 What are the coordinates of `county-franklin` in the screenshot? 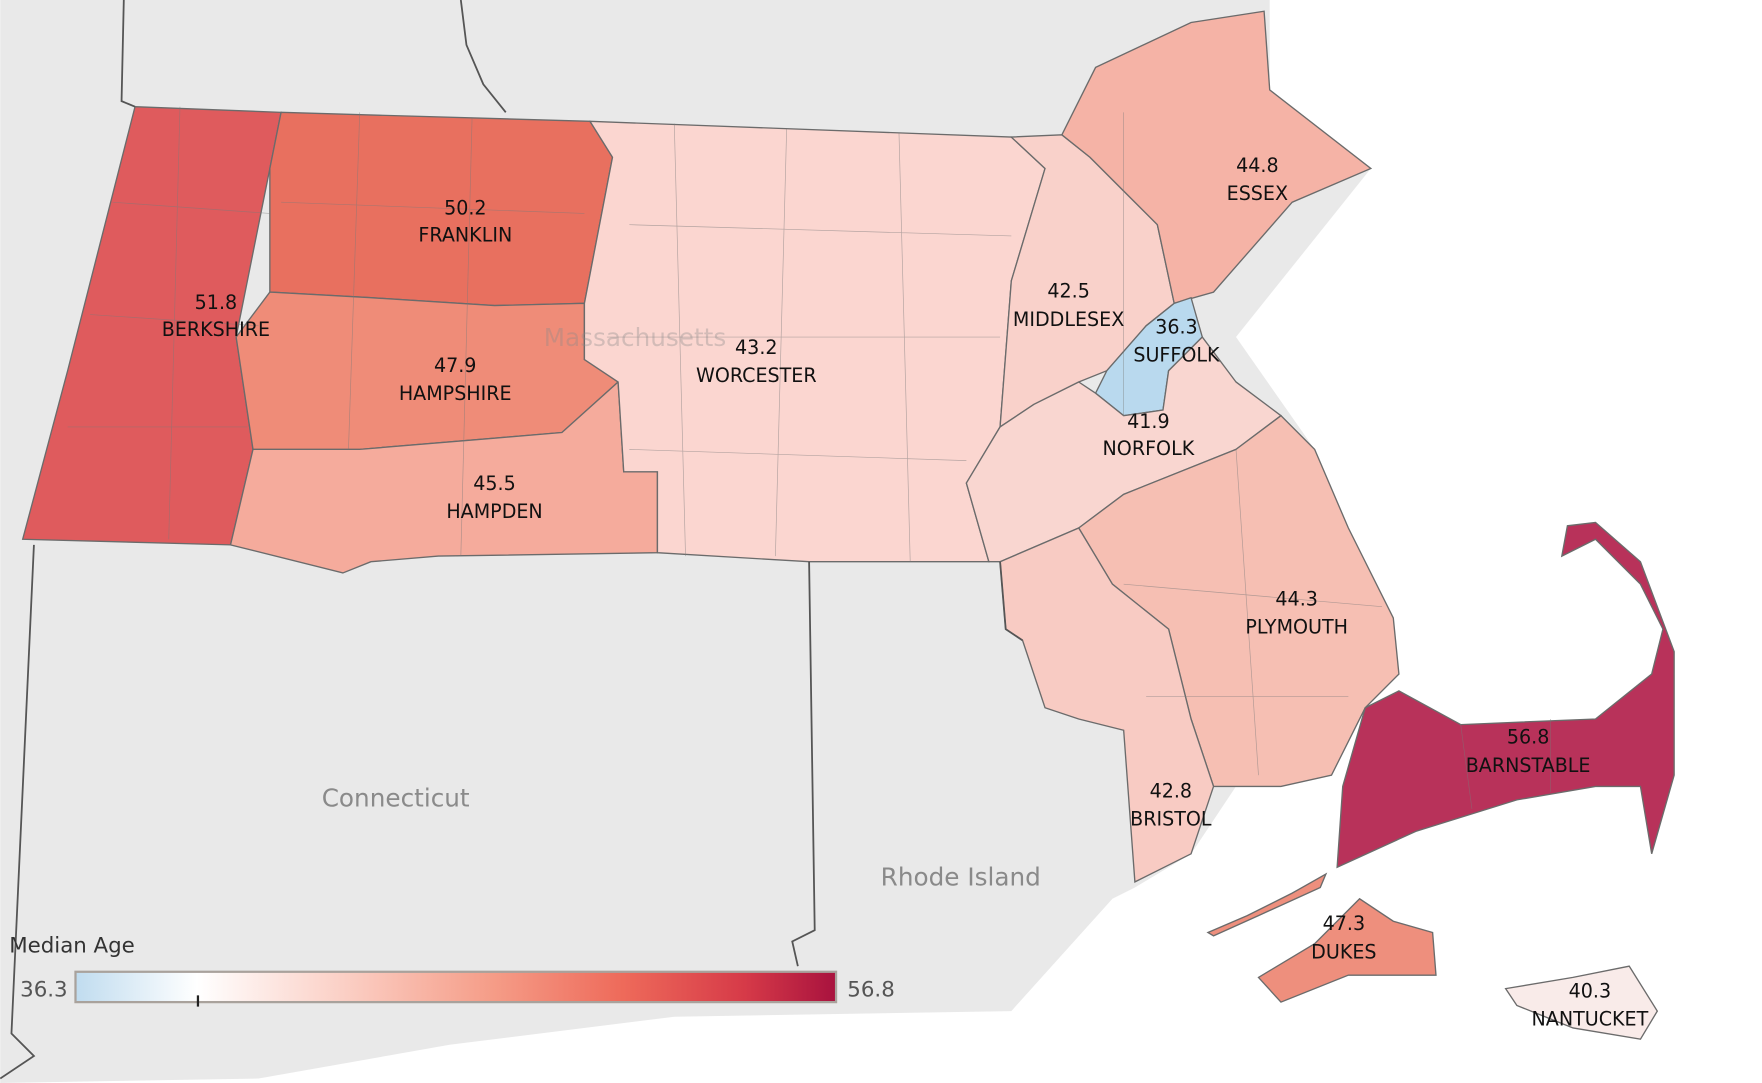 It's located at (441, 209).